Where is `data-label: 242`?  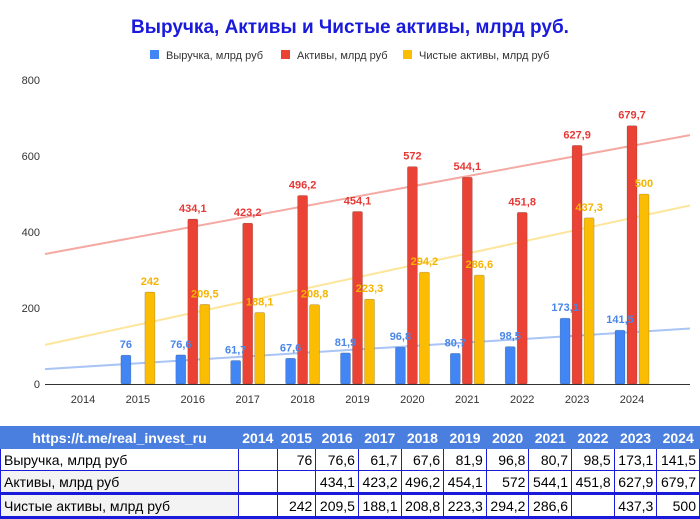 data-label: 242 is located at coordinates (150, 282).